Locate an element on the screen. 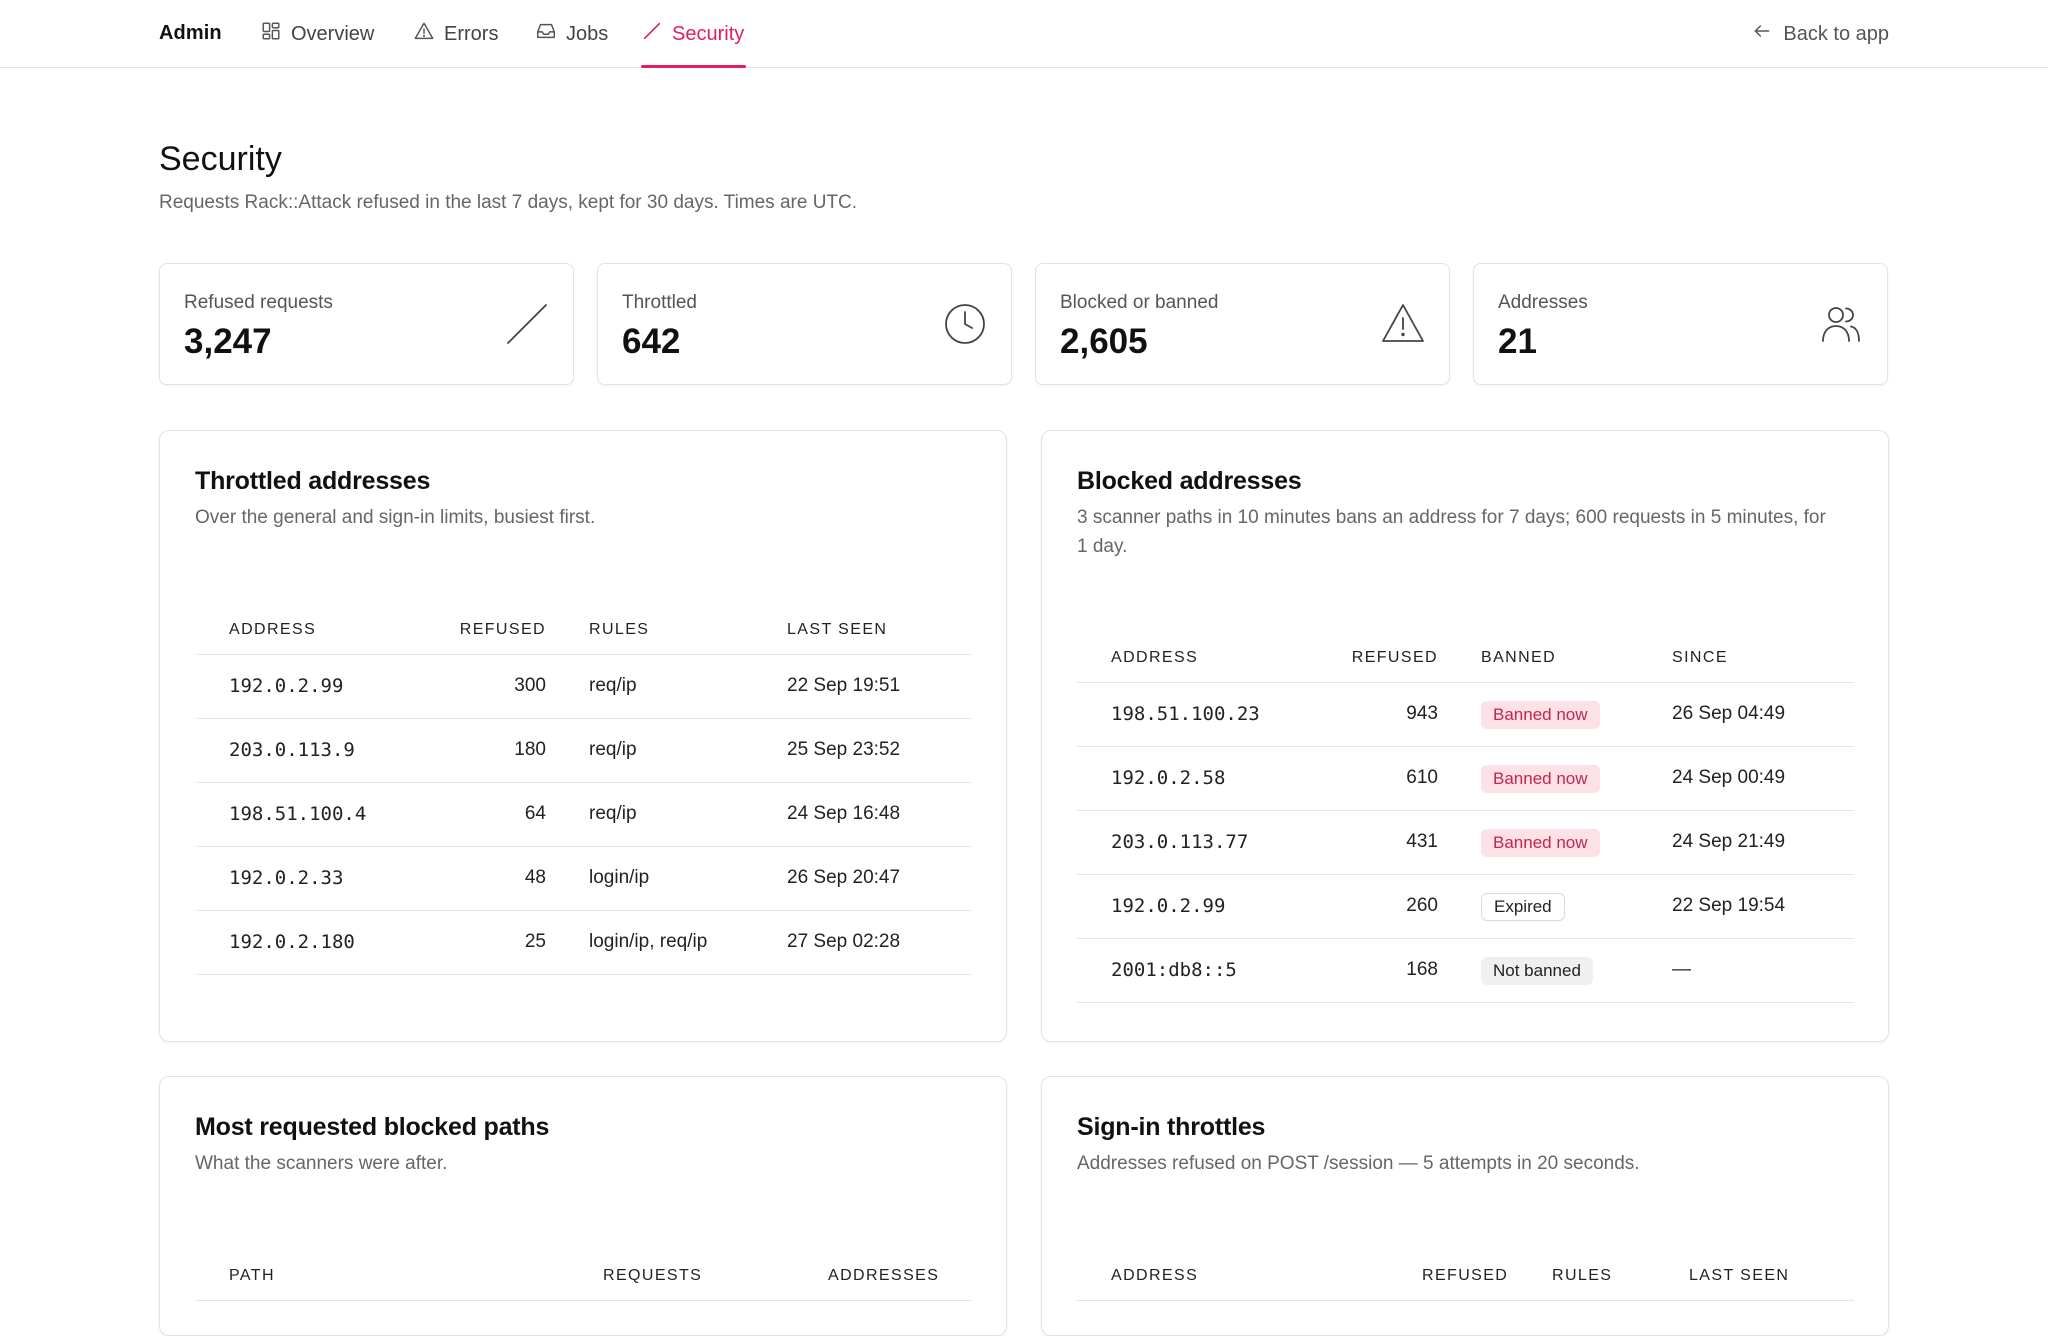 Image resolution: width=2048 pixels, height=1336 pixels. since-cell: 26 Sep 04:49 is located at coordinates (1729, 713).